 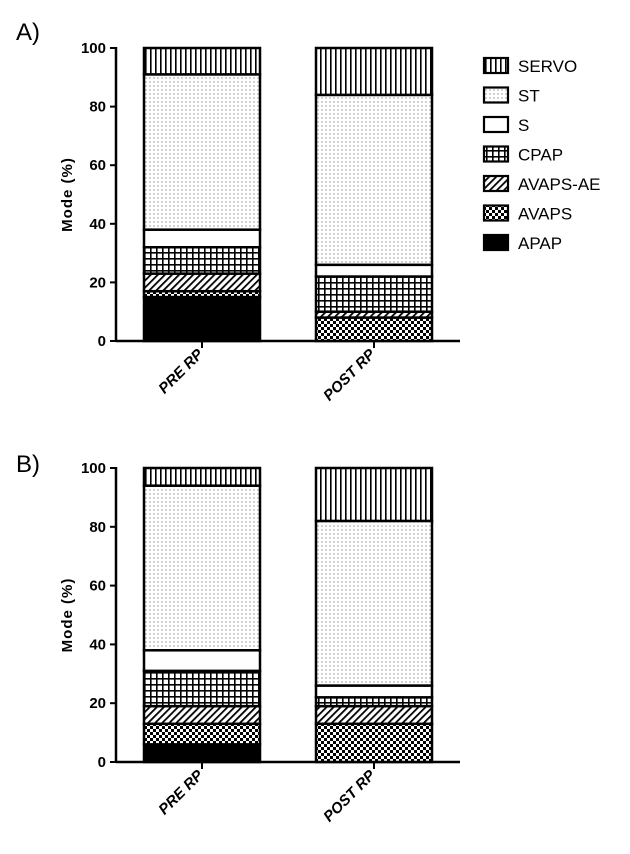 I want to click on legend-swatch-st, so click(x=496, y=95).